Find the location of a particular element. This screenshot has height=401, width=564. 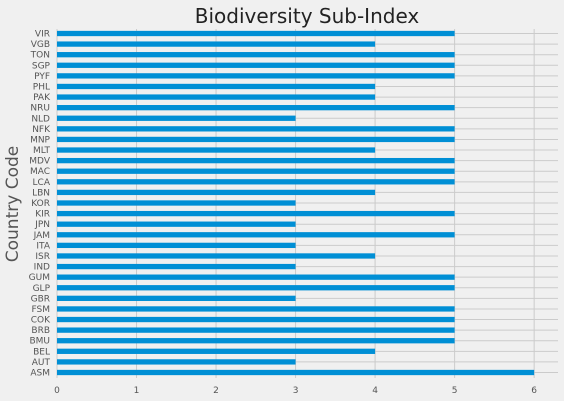

y-tick-label: VGB is located at coordinates (40, 45).